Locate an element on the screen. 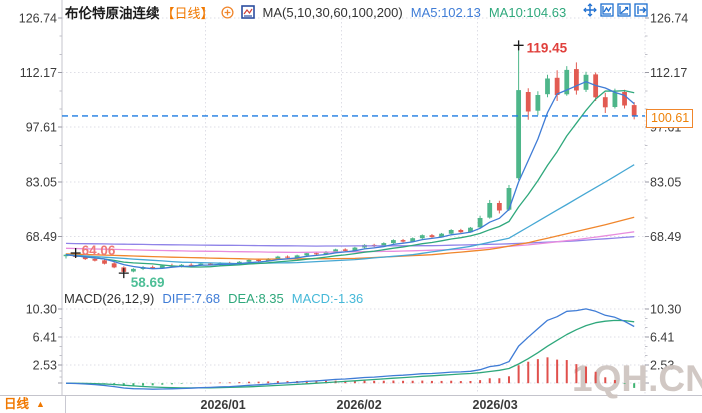  last-price-label: 100.61 is located at coordinates (670, 118).